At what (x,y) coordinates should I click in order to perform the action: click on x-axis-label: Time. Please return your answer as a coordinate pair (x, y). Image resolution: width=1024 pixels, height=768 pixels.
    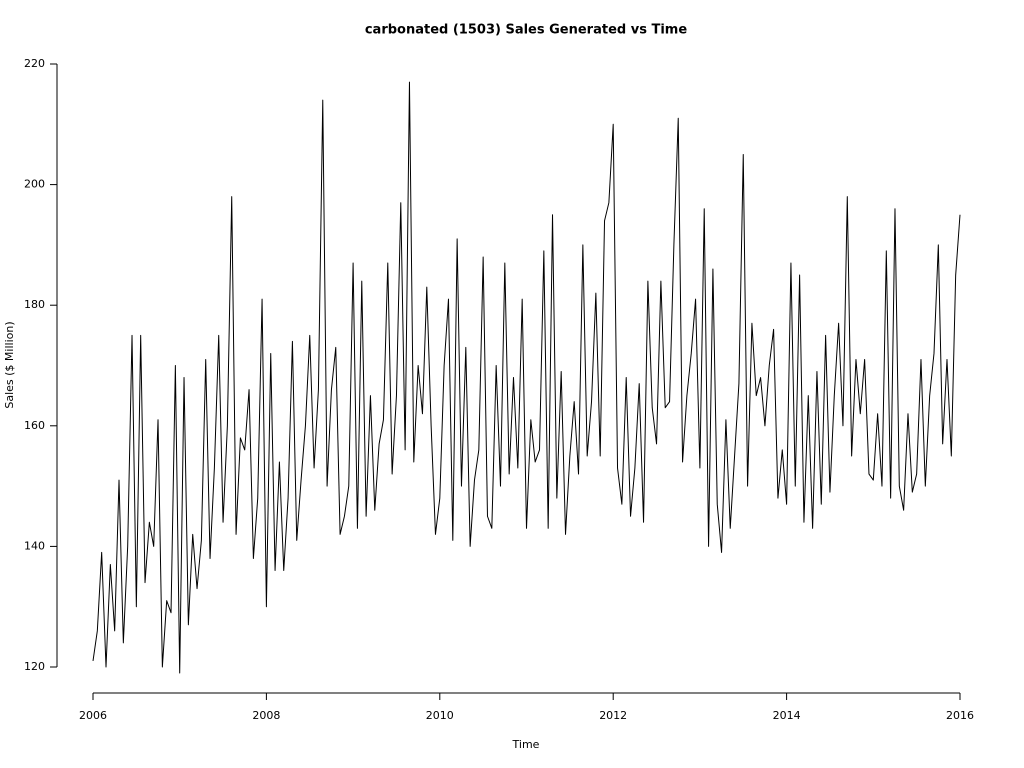
    Looking at the image, I should click on (526, 744).